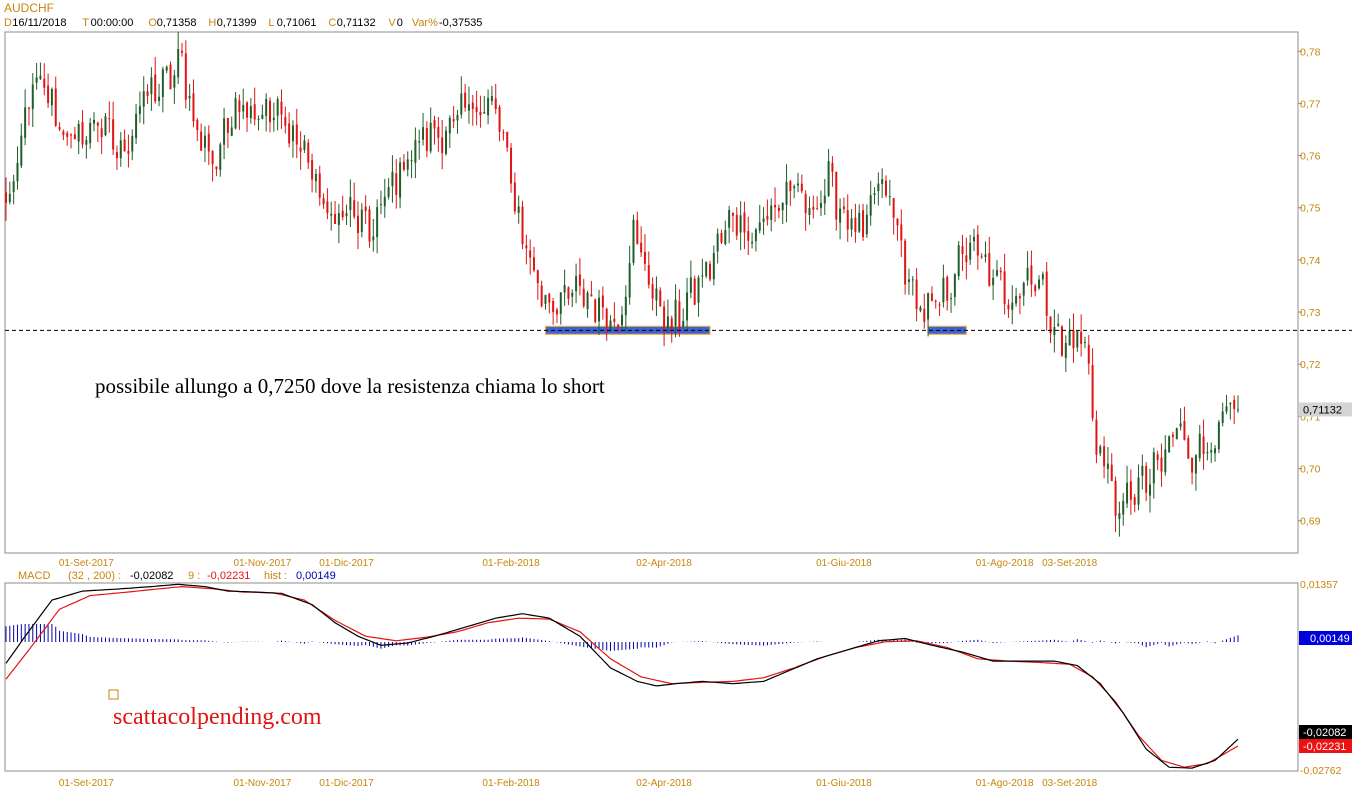  Describe the element at coordinates (1310, 365) in the screenshot. I see `price-tick-label-6: 0,72` at that location.